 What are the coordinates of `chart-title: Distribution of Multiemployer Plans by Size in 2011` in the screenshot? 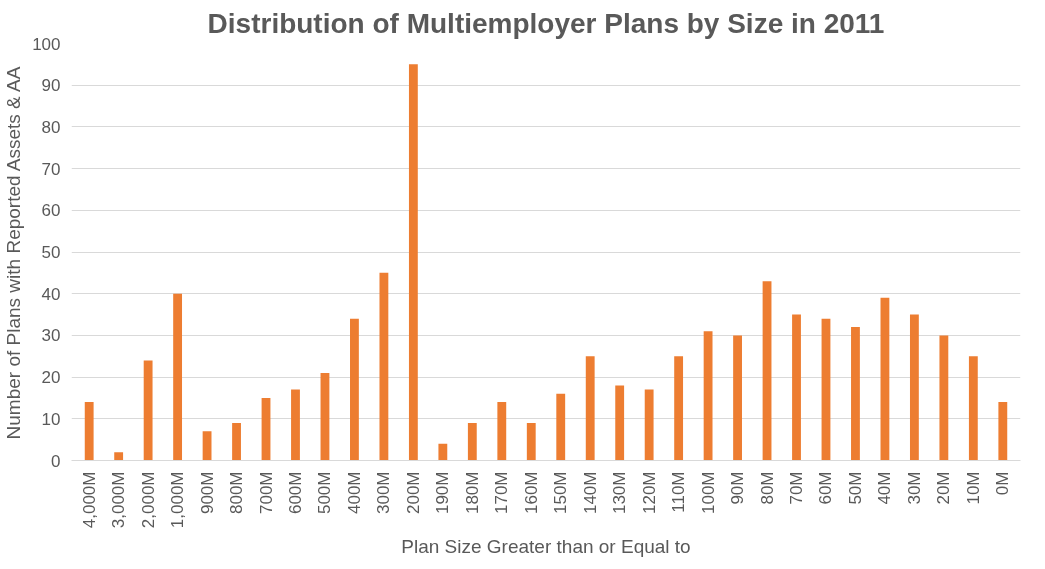 It's located at (546, 23).